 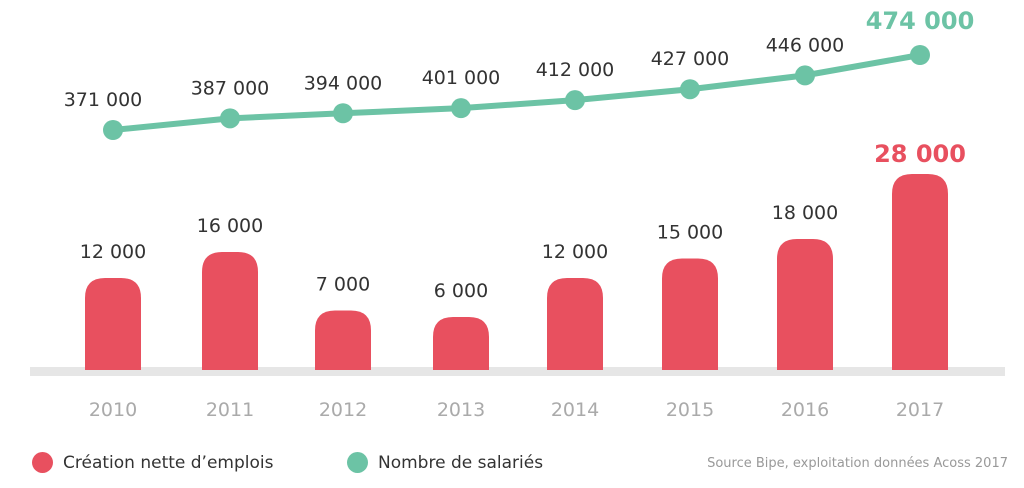 I want to click on bar-label-2011: 16 000, so click(x=230, y=226).